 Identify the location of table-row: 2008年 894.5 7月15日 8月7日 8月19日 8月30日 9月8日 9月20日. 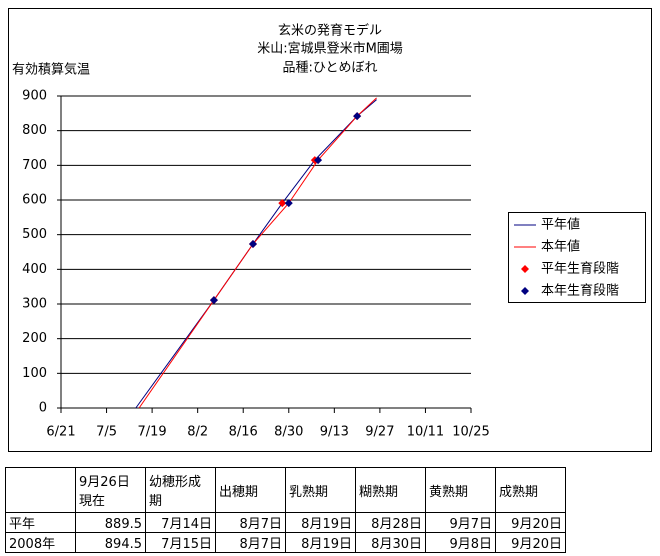
(285, 542).